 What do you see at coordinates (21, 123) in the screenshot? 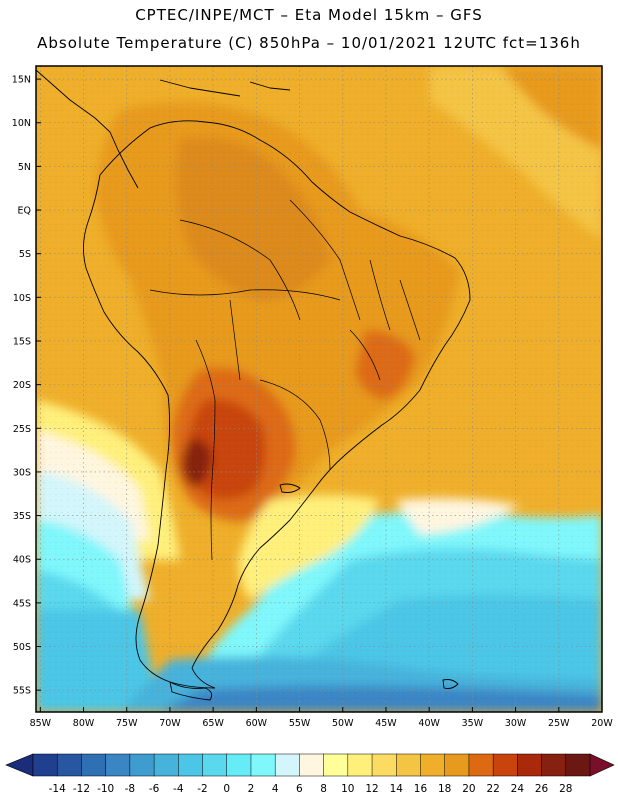
I see `latitude-label: 10N` at bounding box center [21, 123].